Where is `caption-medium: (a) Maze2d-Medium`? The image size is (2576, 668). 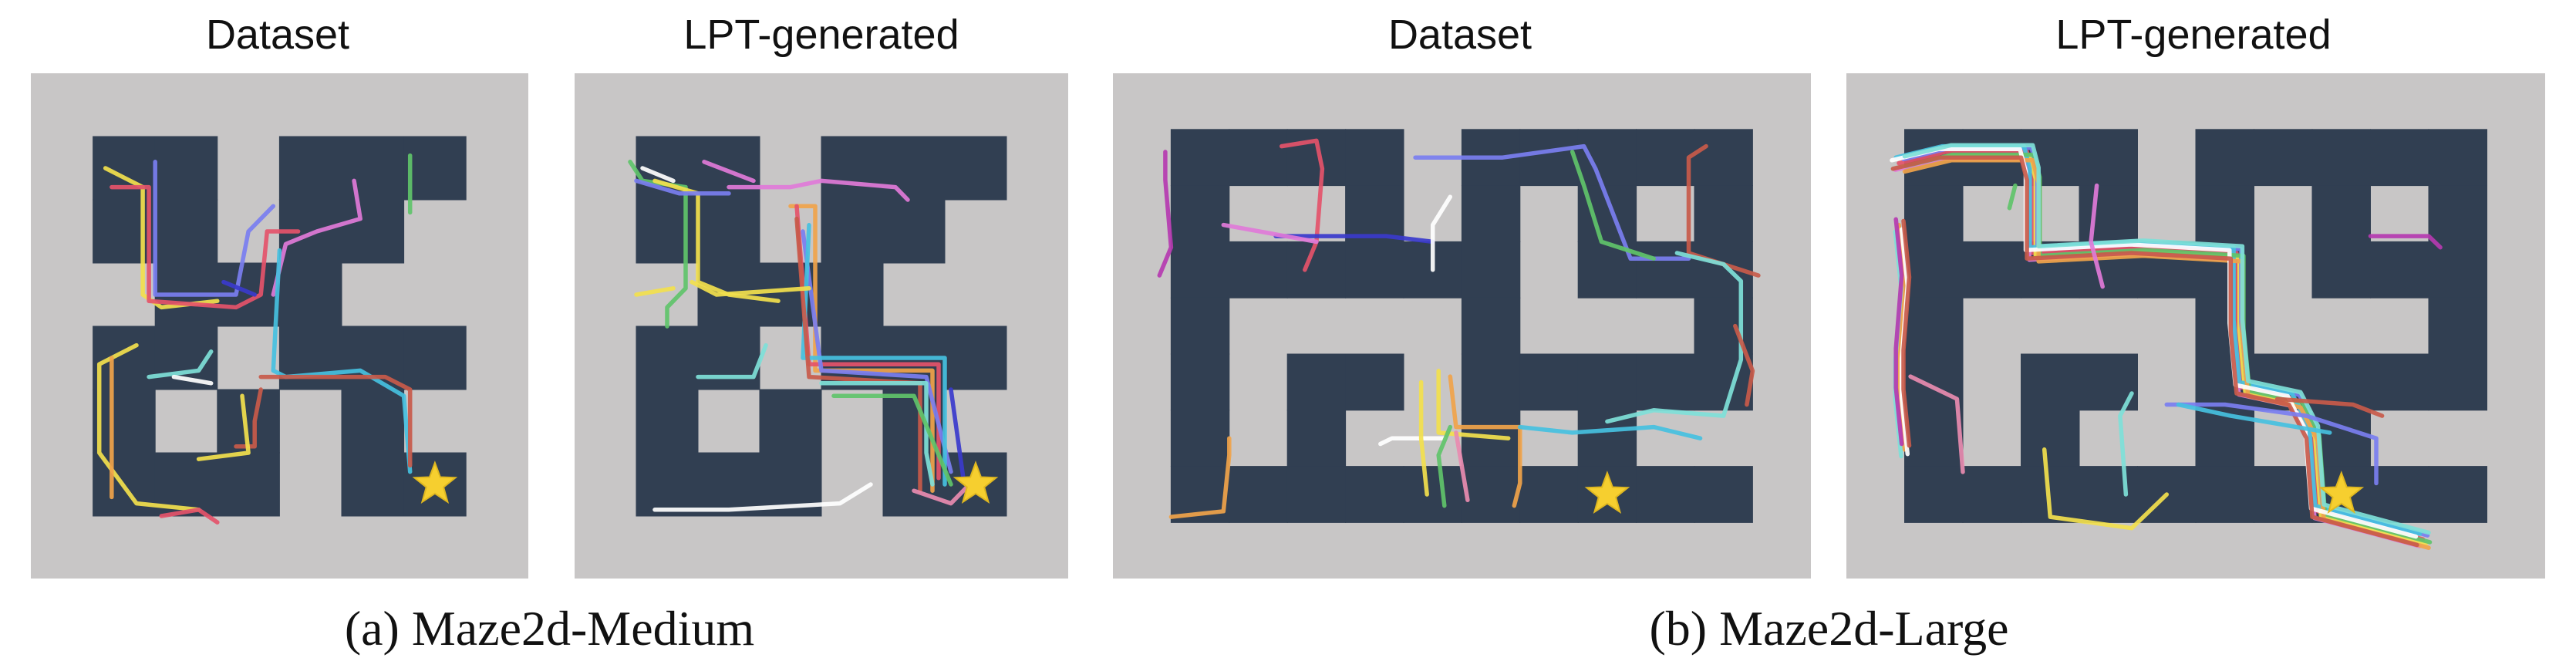
caption-medium: (a) Maze2d-Medium is located at coordinates (549, 628).